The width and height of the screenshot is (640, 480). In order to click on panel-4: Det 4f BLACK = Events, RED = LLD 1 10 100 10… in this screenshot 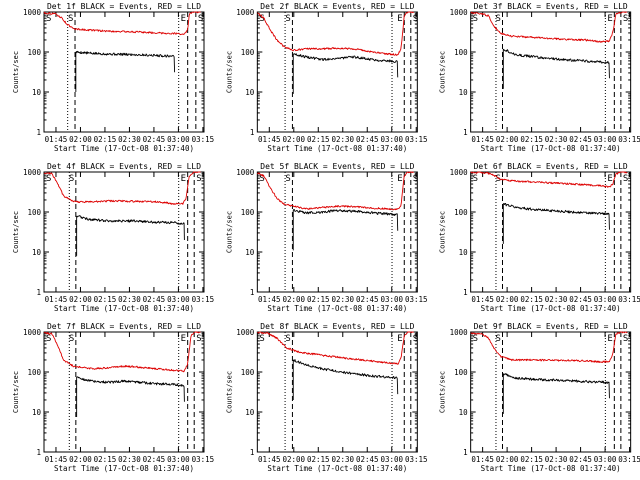, I will do `click(113, 237)`.